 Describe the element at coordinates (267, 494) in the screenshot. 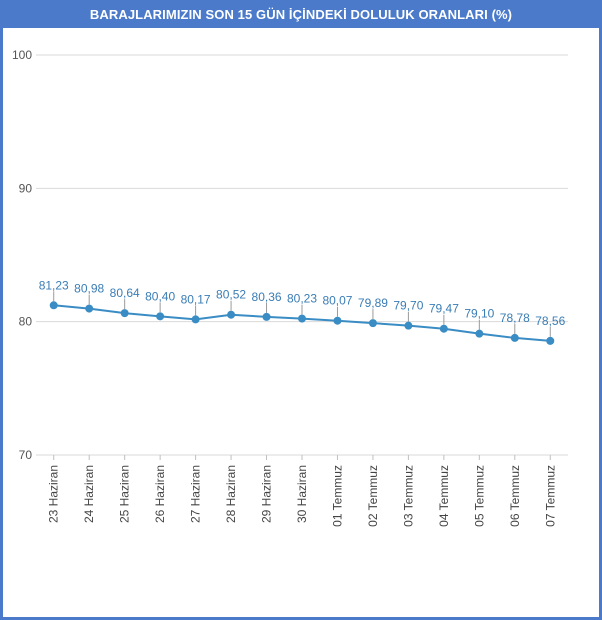

I see `x-tick-label: 29 Haziran` at that location.